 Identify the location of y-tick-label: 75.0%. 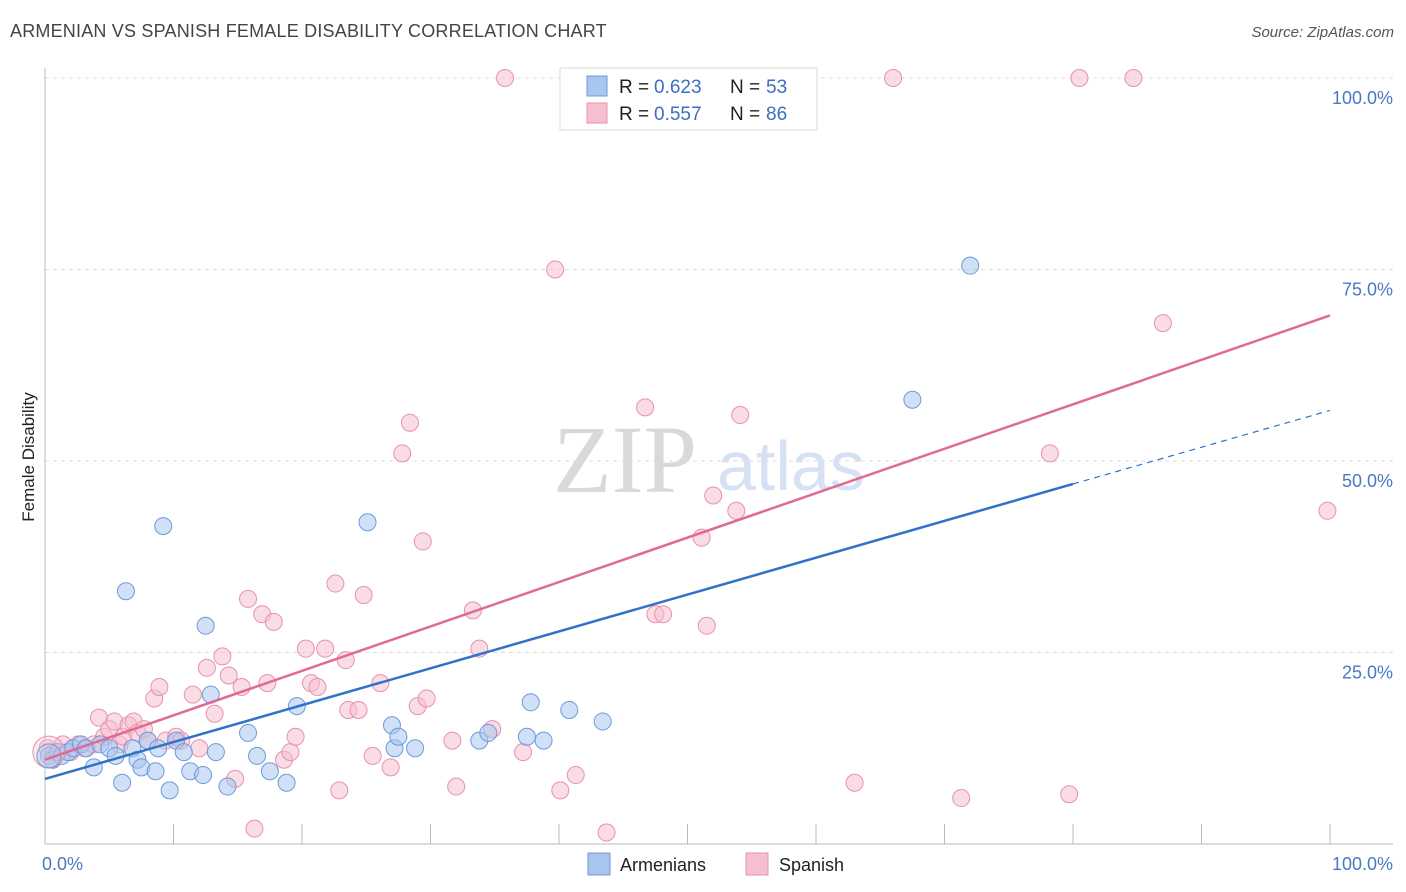
(1367, 290).